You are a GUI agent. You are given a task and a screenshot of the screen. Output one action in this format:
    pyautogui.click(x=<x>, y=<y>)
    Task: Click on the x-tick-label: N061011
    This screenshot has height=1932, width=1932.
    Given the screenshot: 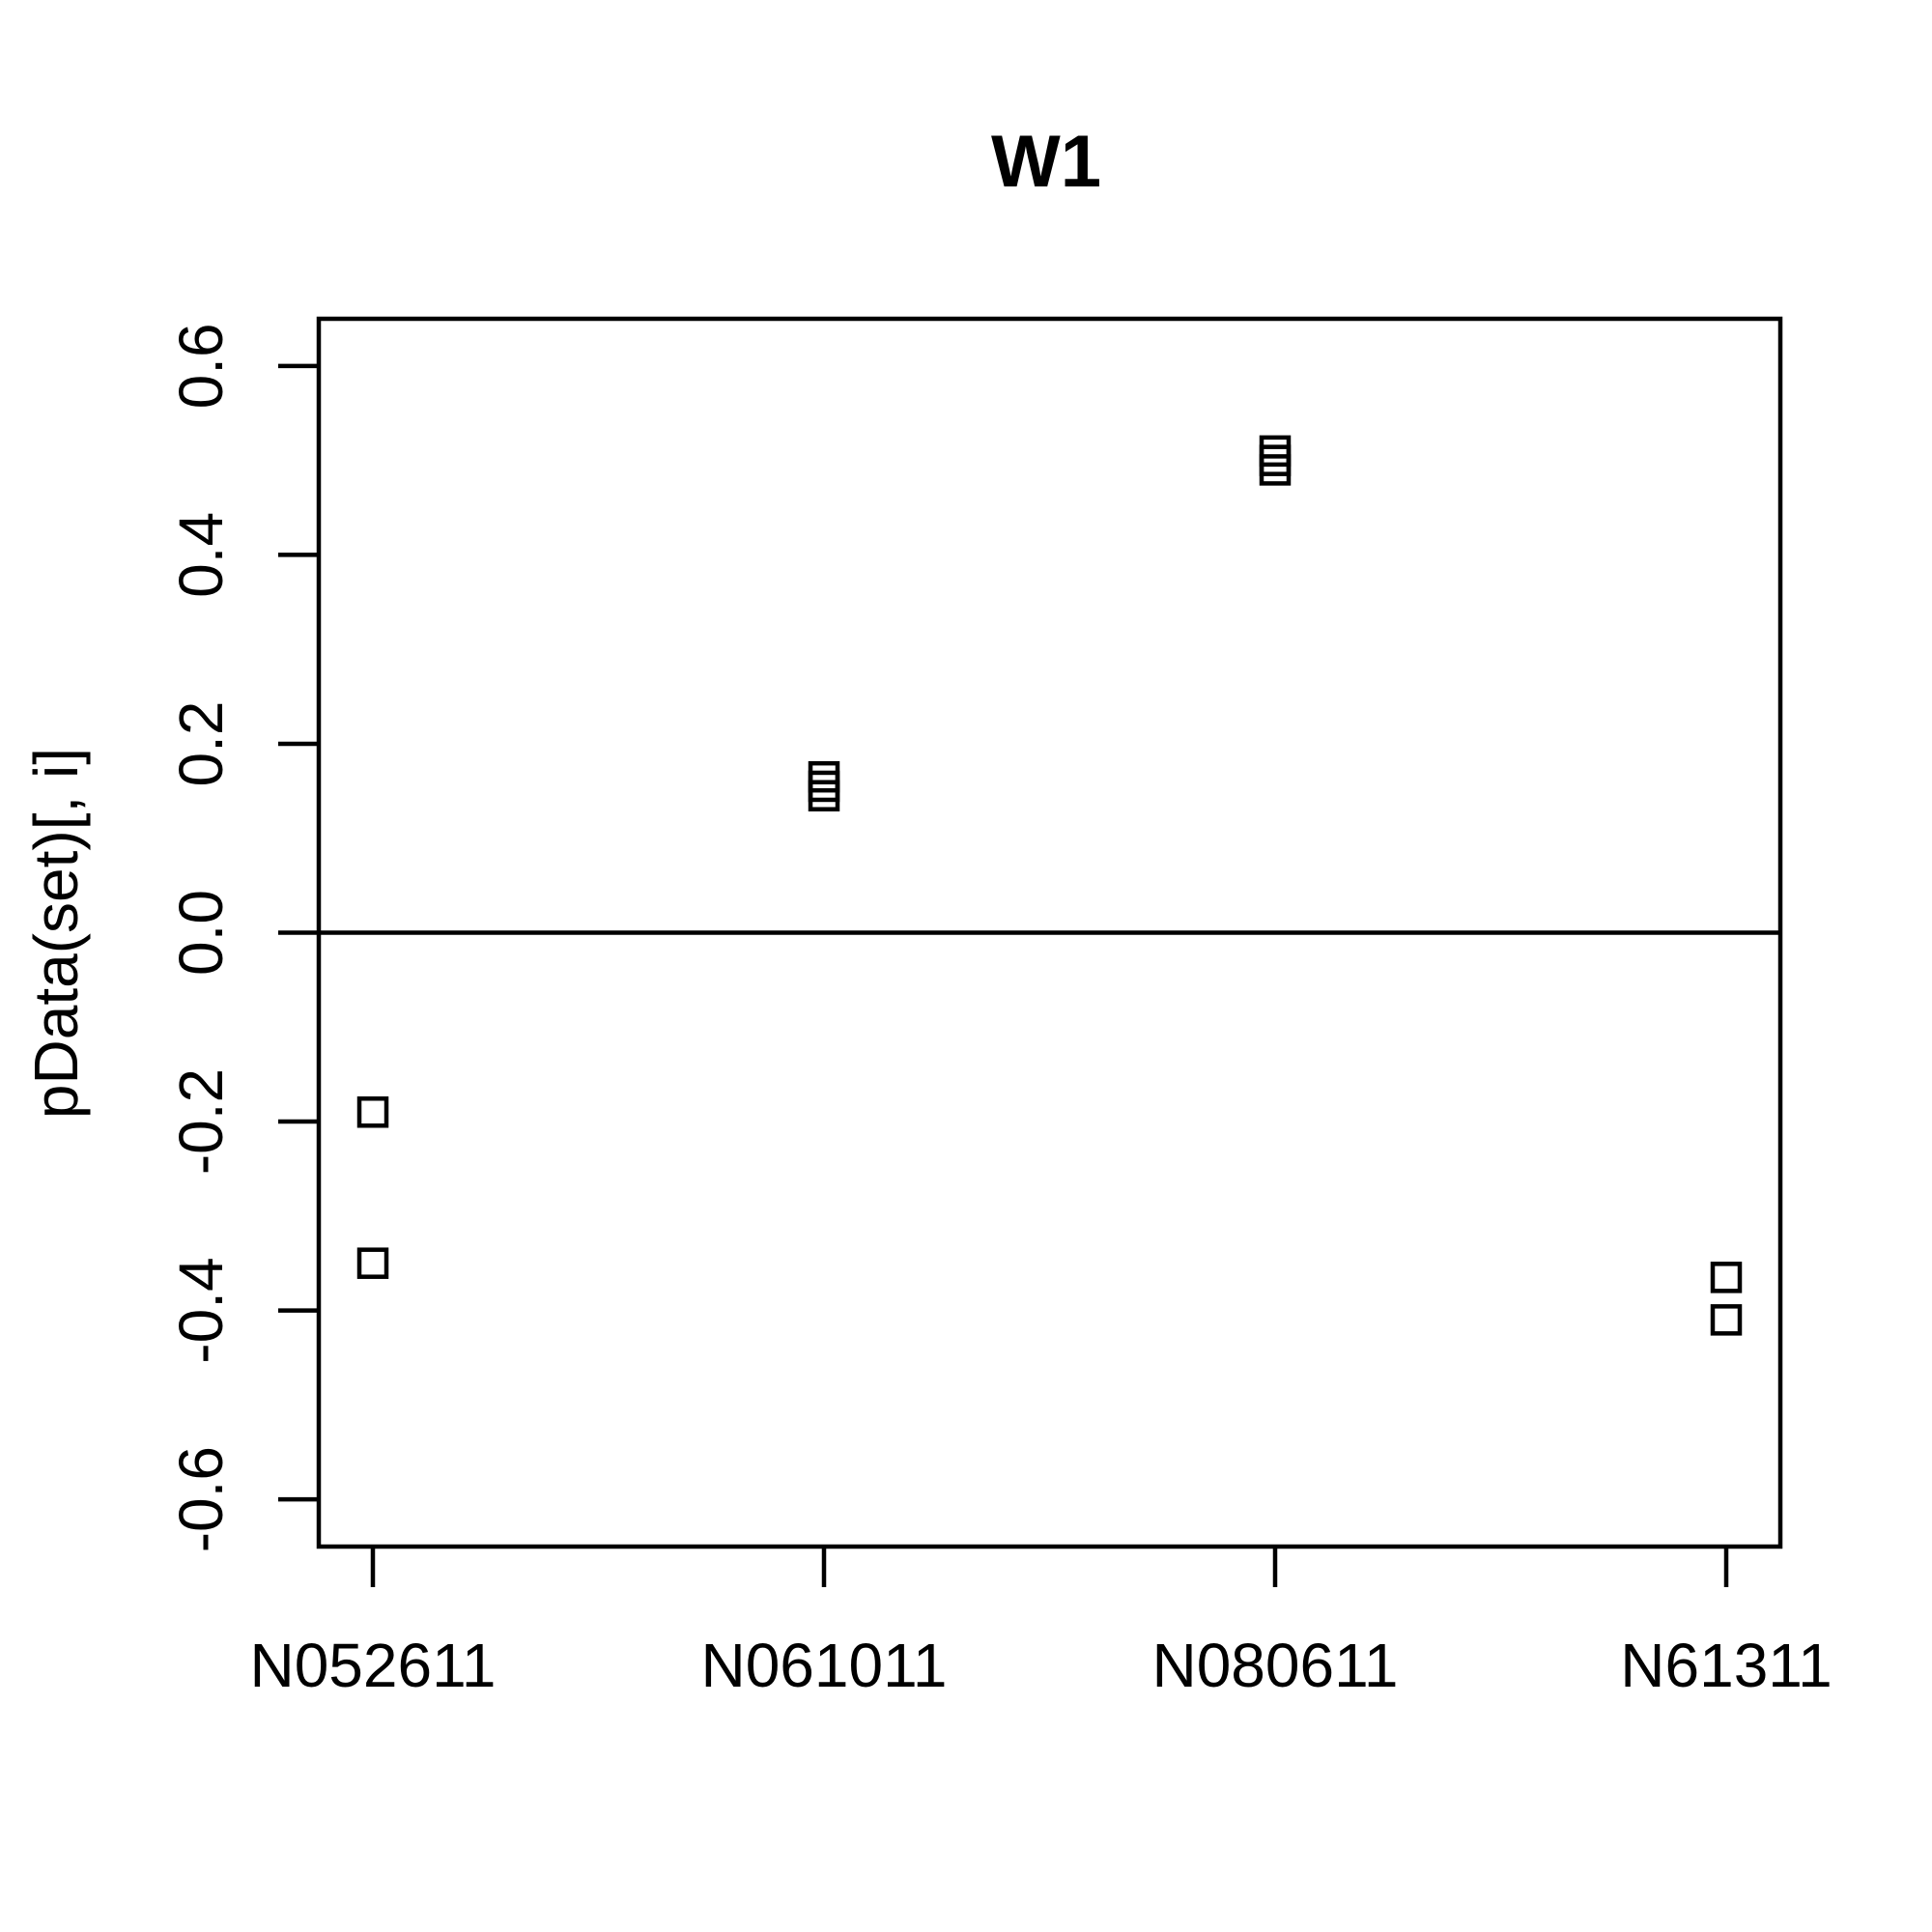 What is the action you would take?
    pyautogui.click(x=823, y=1665)
    